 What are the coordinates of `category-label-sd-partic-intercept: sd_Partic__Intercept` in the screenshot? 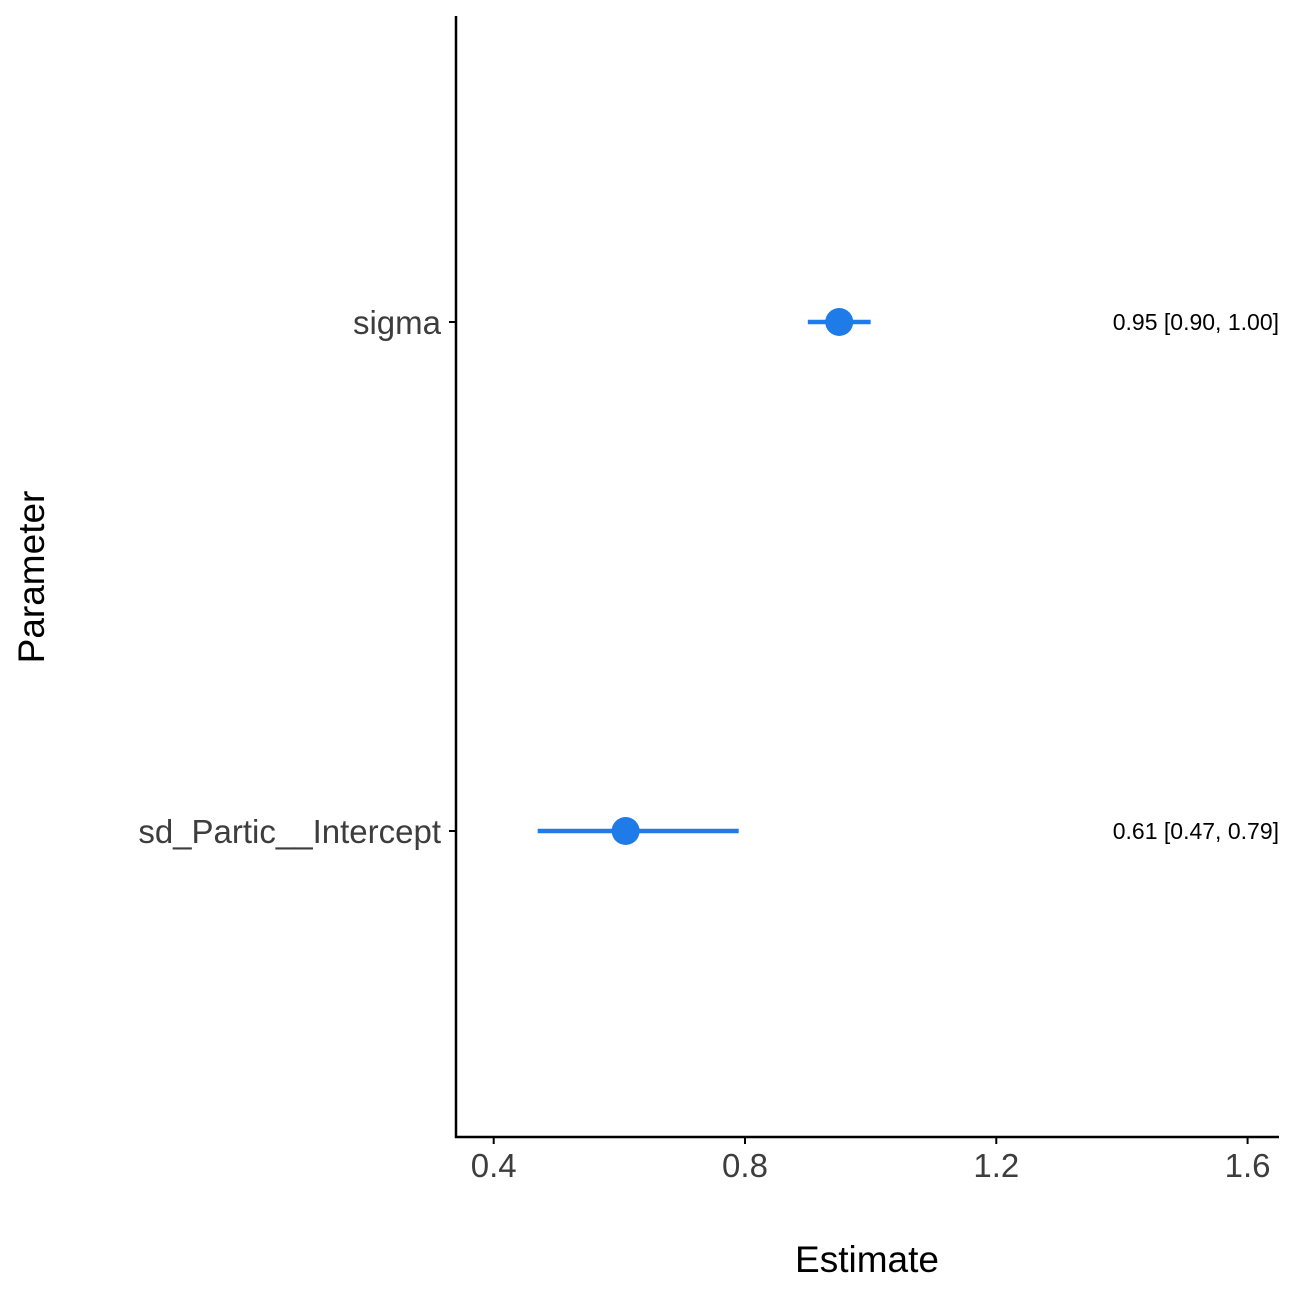 It's located at (289, 831).